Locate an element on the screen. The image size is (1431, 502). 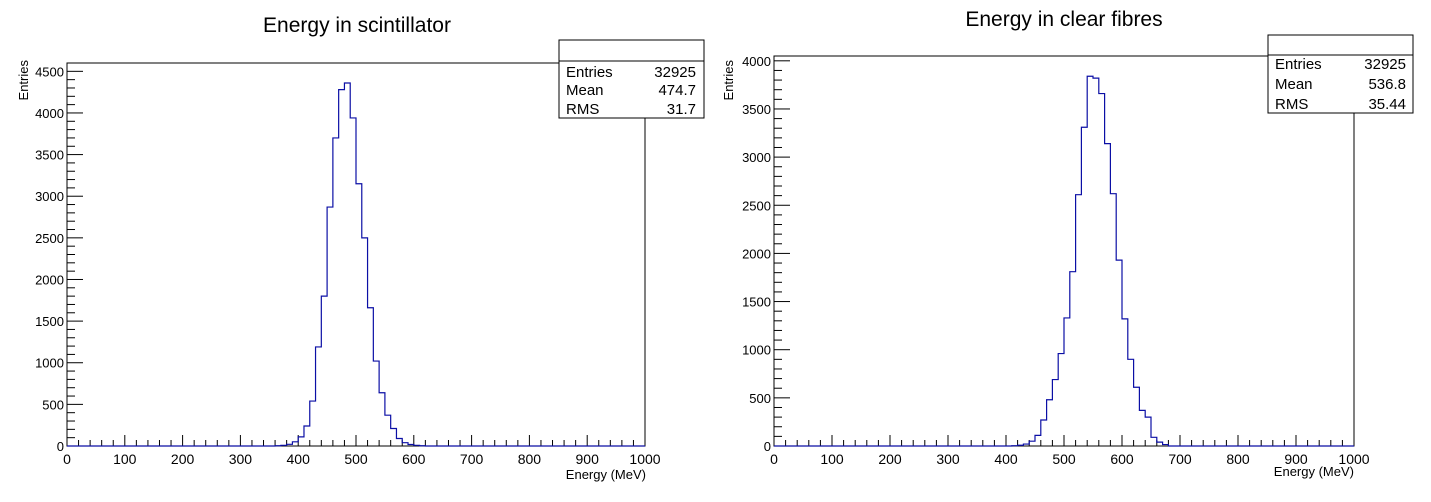
chart-title: Energy in scintillator is located at coordinates (357, 25).